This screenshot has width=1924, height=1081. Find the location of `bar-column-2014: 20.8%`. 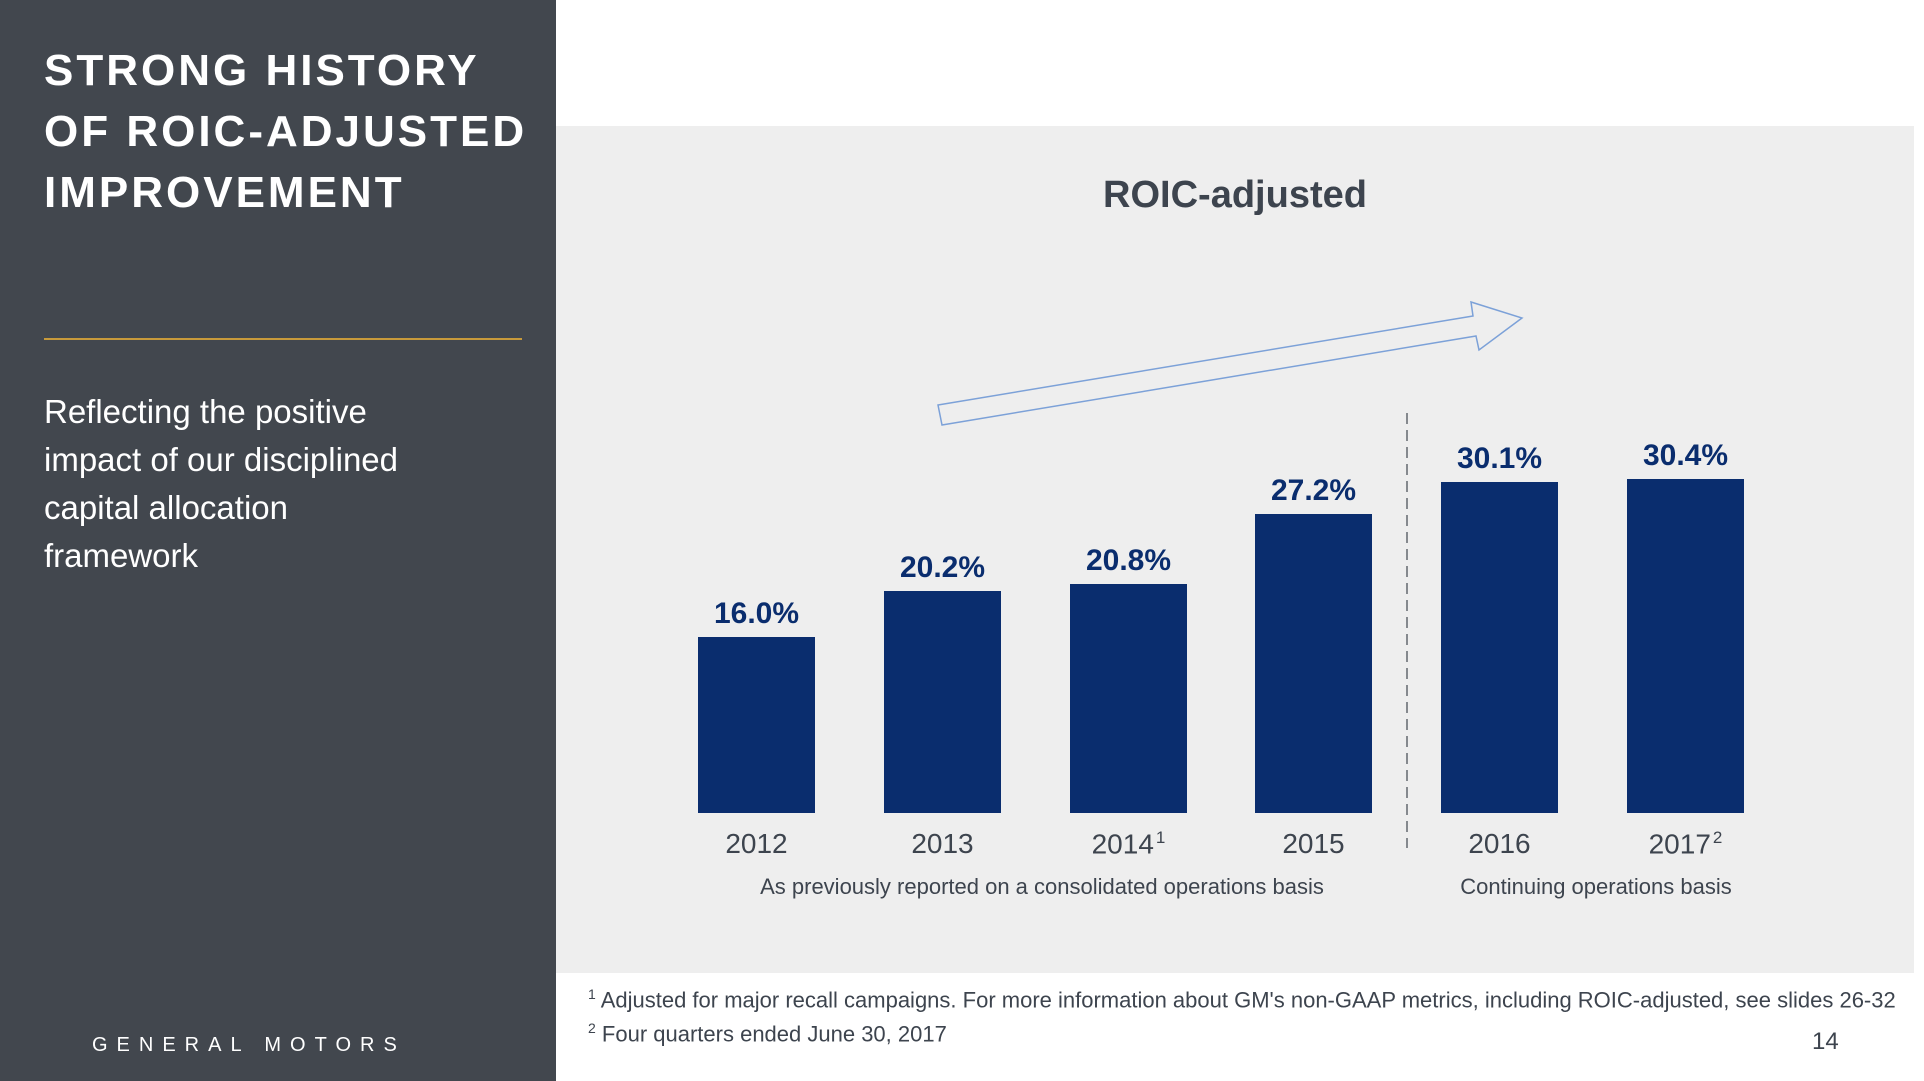

bar-column-2014: 20.8% is located at coordinates (1128, 678).